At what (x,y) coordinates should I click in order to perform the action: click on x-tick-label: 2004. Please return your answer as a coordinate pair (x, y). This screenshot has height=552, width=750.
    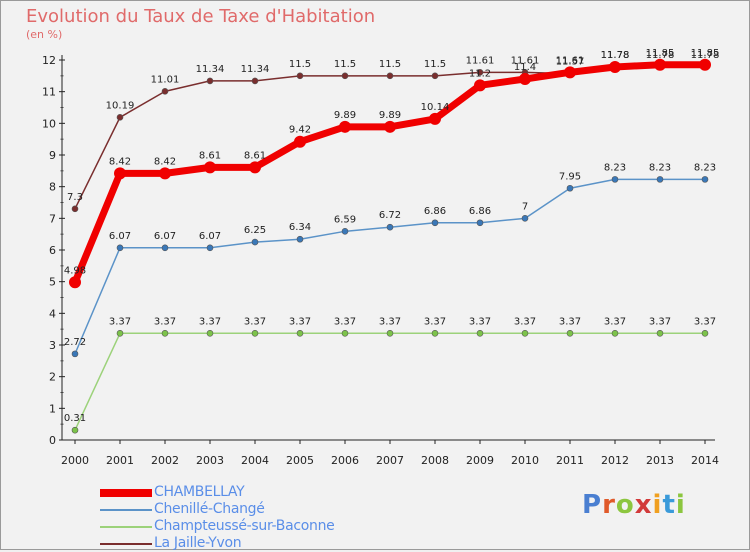
    Looking at the image, I should click on (255, 460).